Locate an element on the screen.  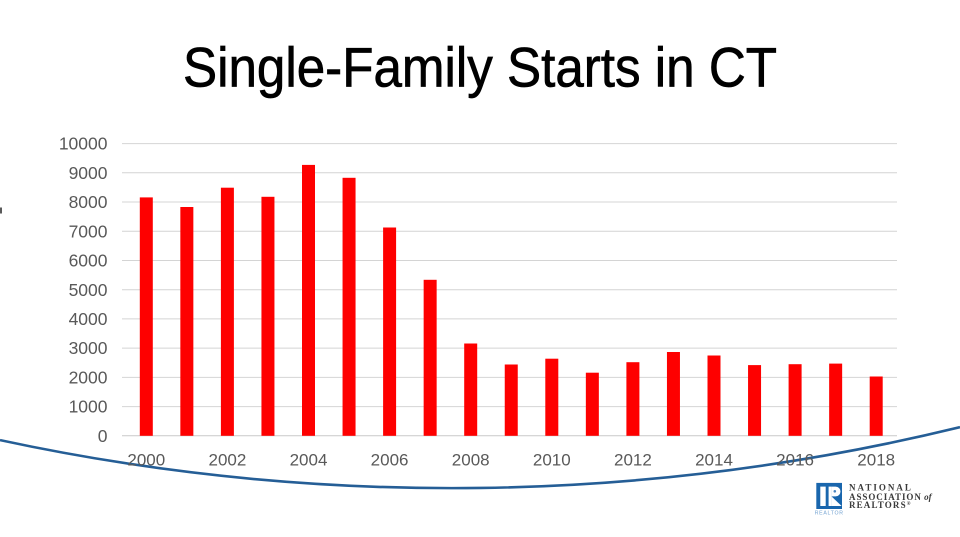
svg-text: 2018 is located at coordinates (876, 460).